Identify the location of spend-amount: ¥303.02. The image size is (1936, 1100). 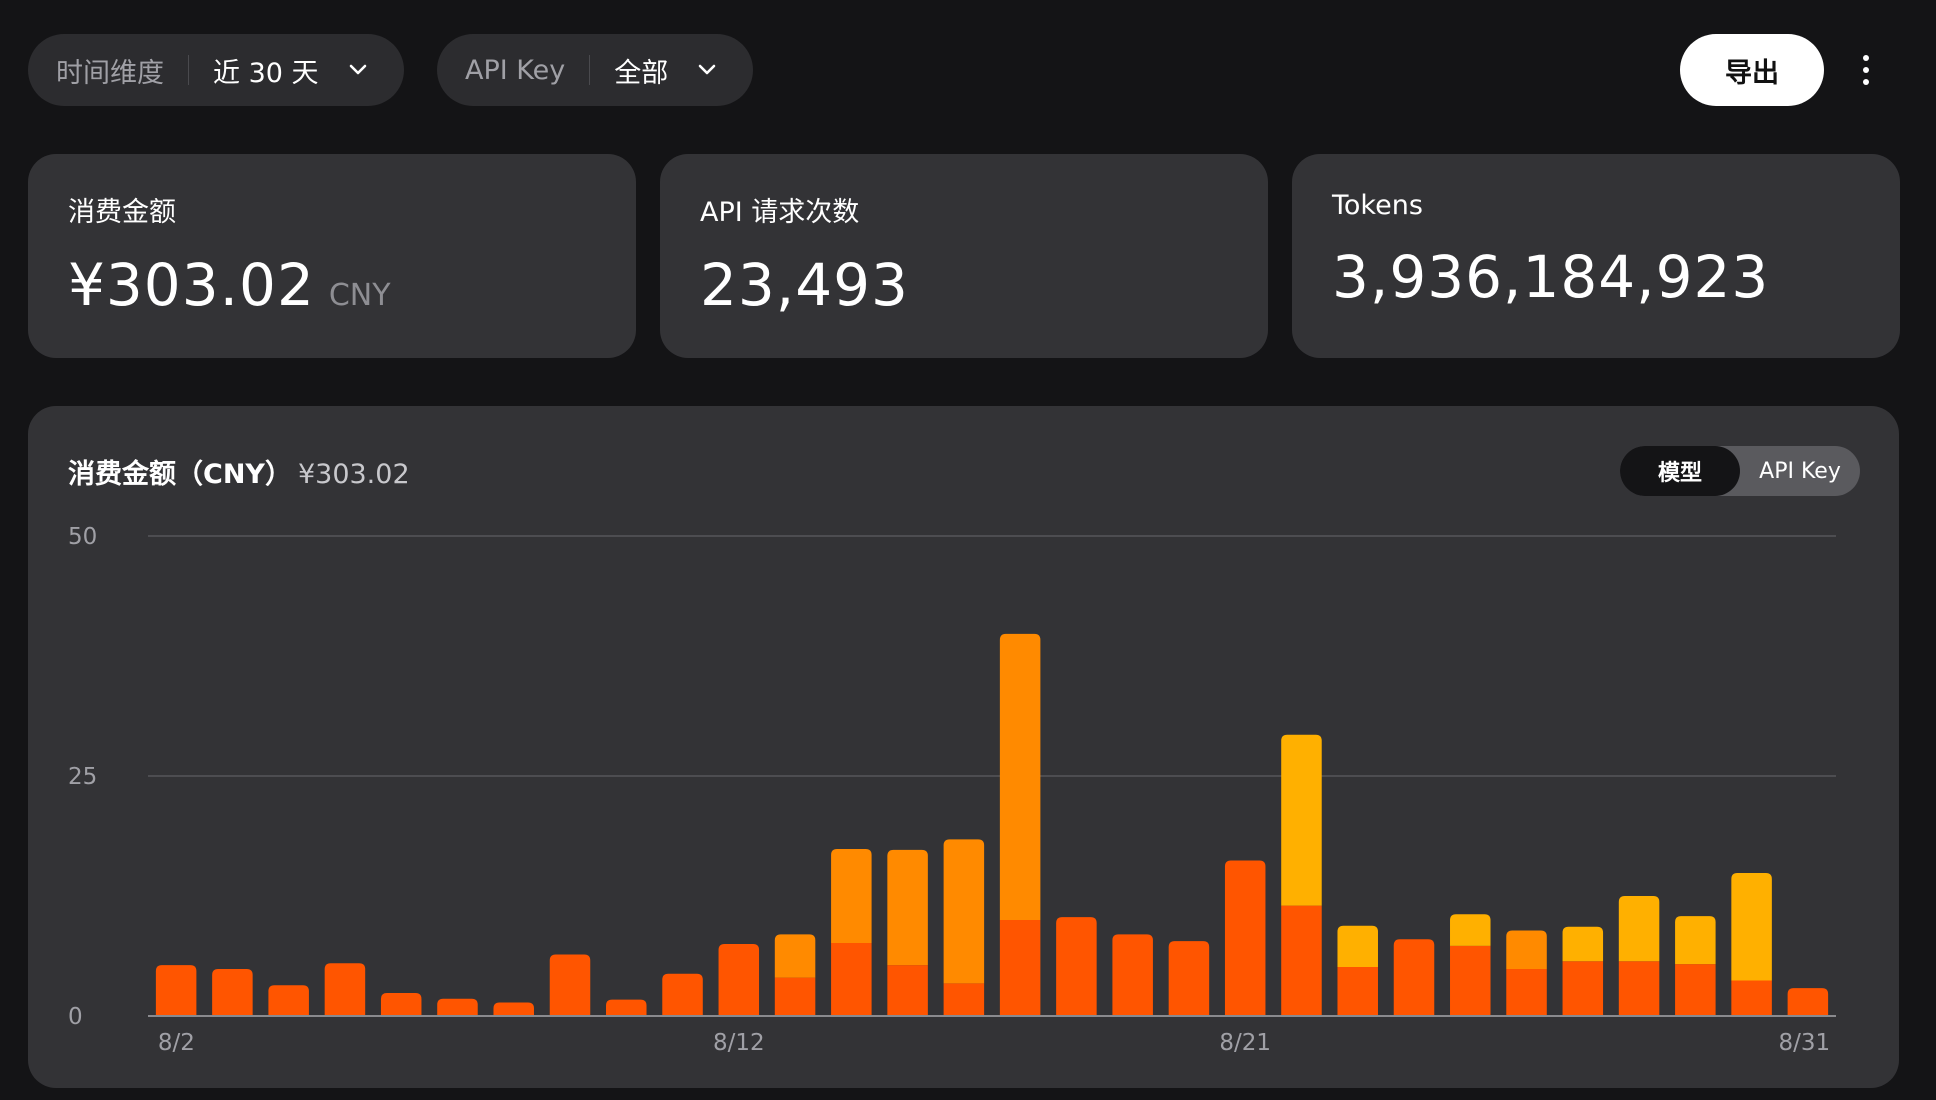
(191, 285).